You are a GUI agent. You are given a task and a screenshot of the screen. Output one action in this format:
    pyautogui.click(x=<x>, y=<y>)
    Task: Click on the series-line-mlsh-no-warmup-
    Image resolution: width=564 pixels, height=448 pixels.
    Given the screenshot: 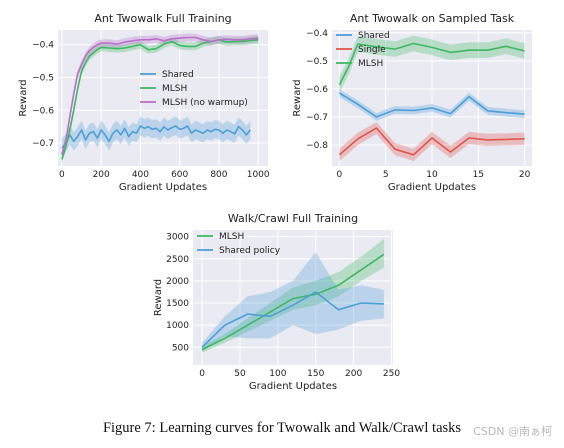 What is the action you would take?
    pyautogui.click(x=160, y=95)
    